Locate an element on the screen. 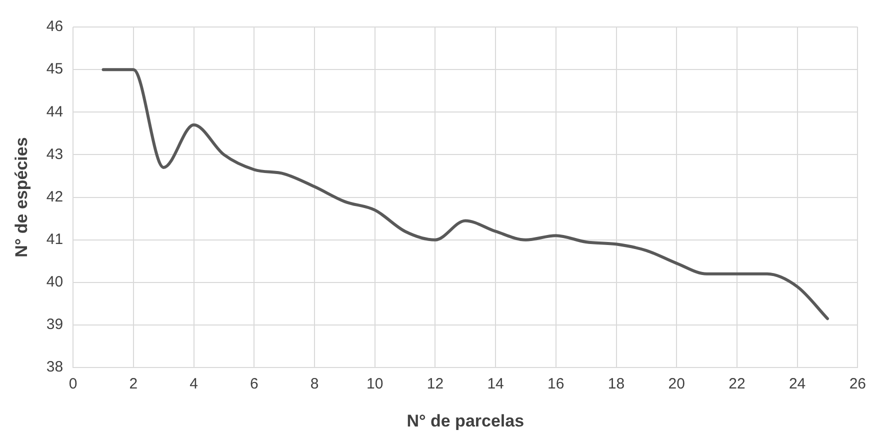 The height and width of the screenshot is (444, 882). y-tick-label: 39 is located at coordinates (55, 325).